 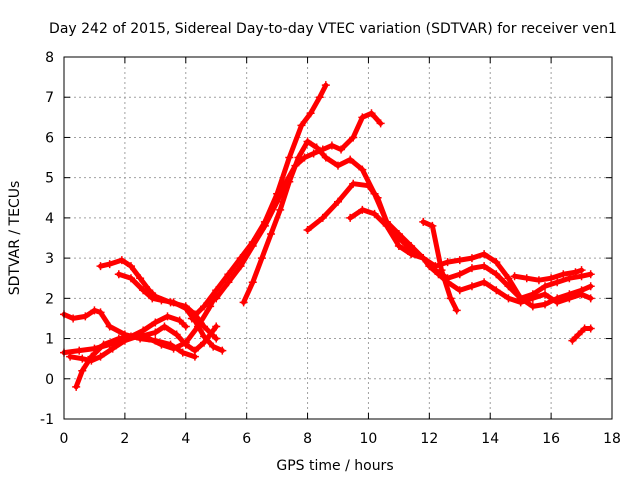 What do you see at coordinates (470, 256) in the screenshot?
I see `series-trace` at bounding box center [470, 256].